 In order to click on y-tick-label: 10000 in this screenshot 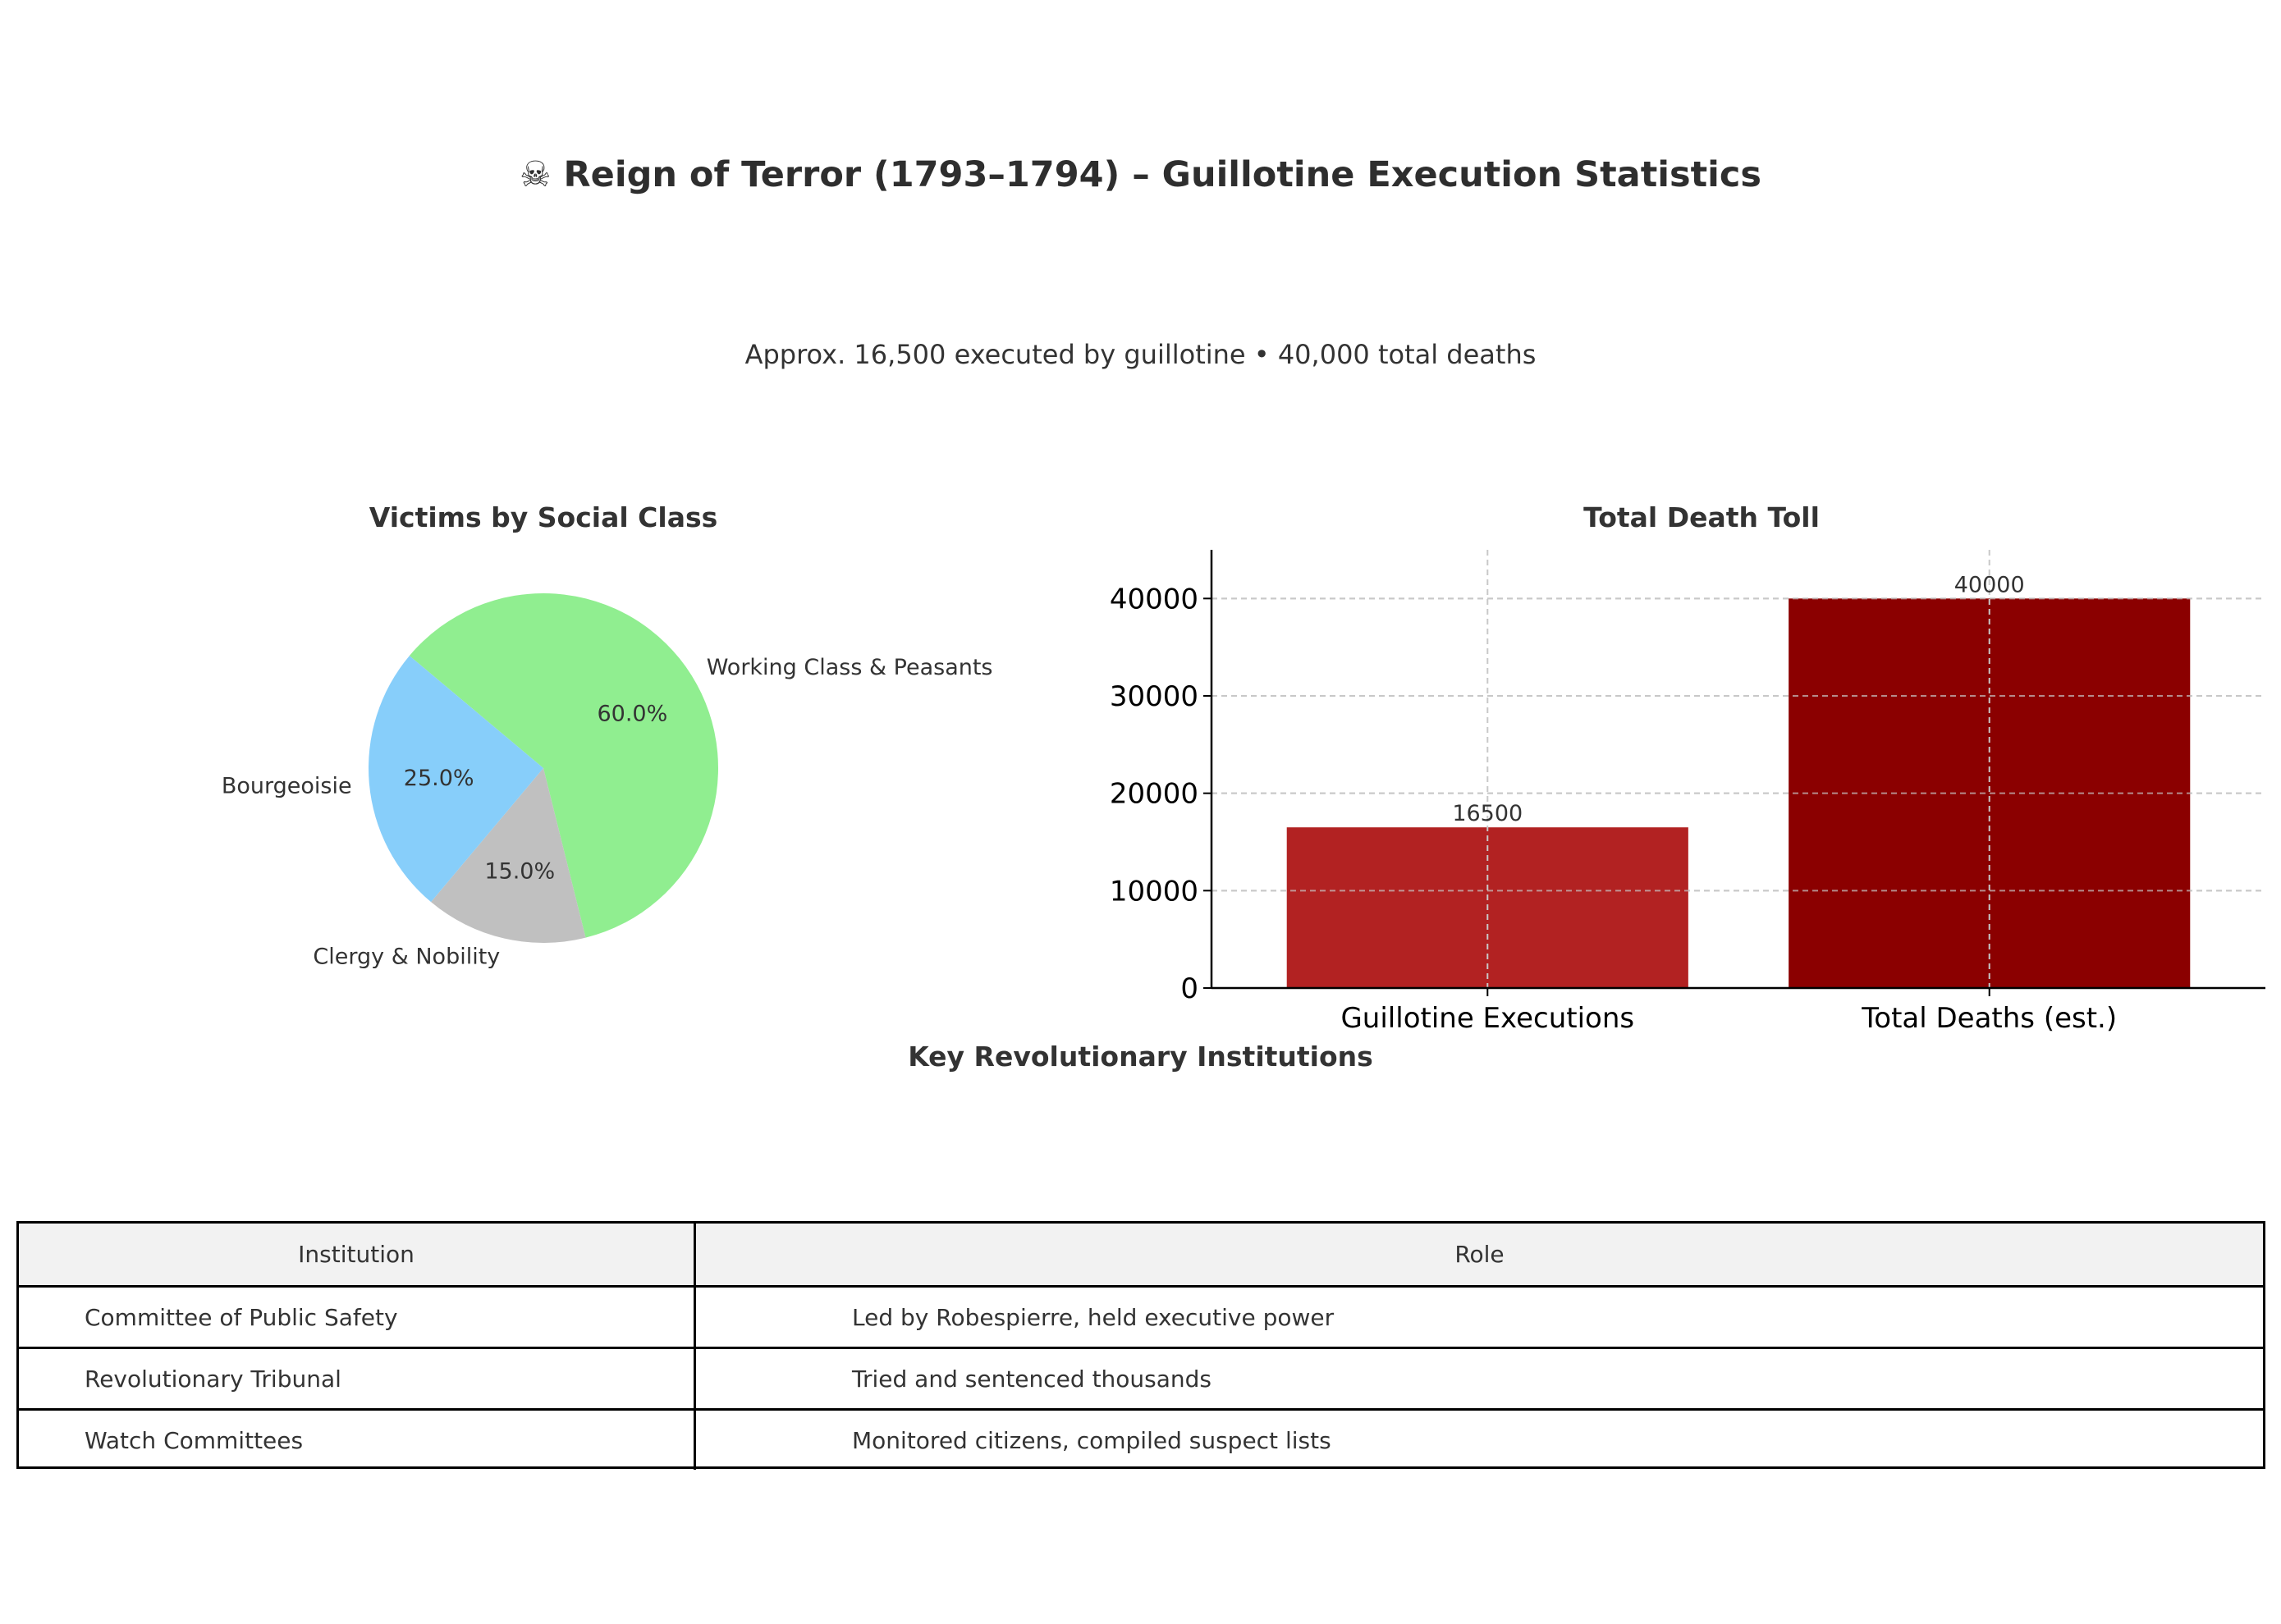, I will do `click(1154, 891)`.